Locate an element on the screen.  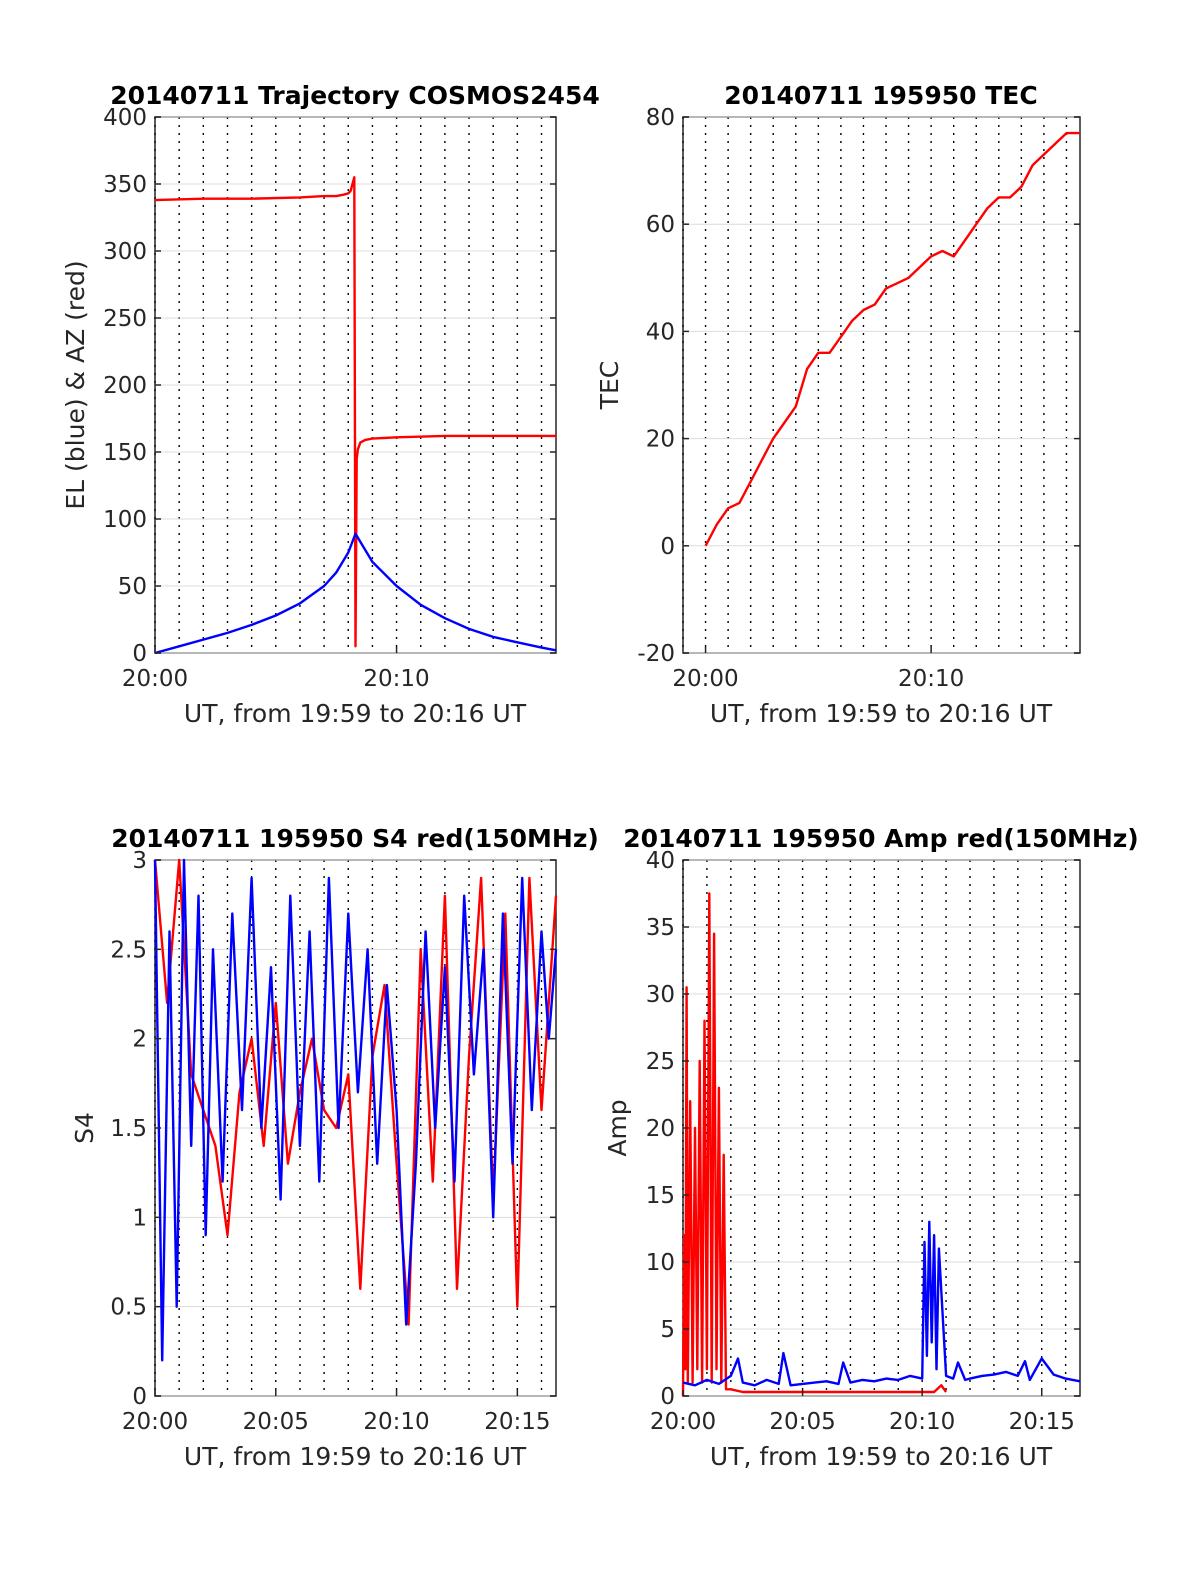
y-tick-label: 50 is located at coordinates (132, 587).